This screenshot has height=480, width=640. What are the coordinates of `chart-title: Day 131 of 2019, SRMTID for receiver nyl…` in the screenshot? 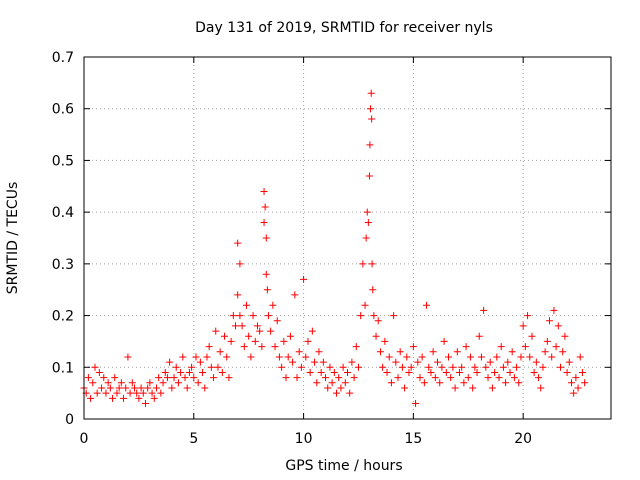 It's located at (344, 28).